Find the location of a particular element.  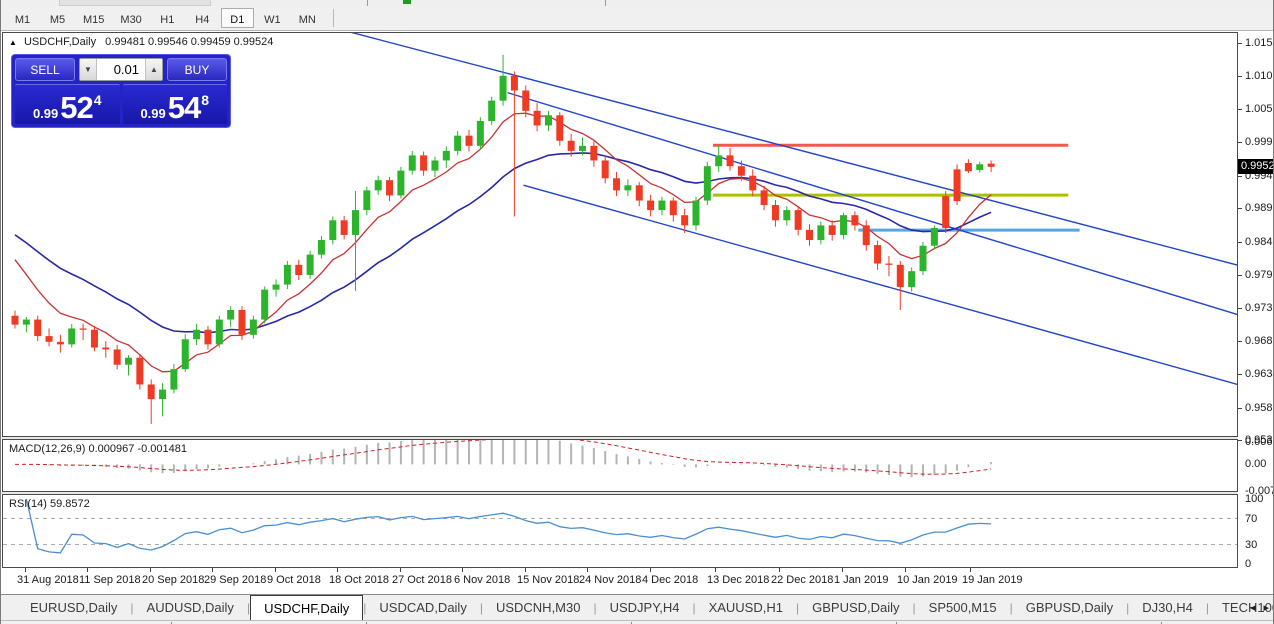

tabs-scroll-left-icon: ◂ is located at coordinates (1252, 608).